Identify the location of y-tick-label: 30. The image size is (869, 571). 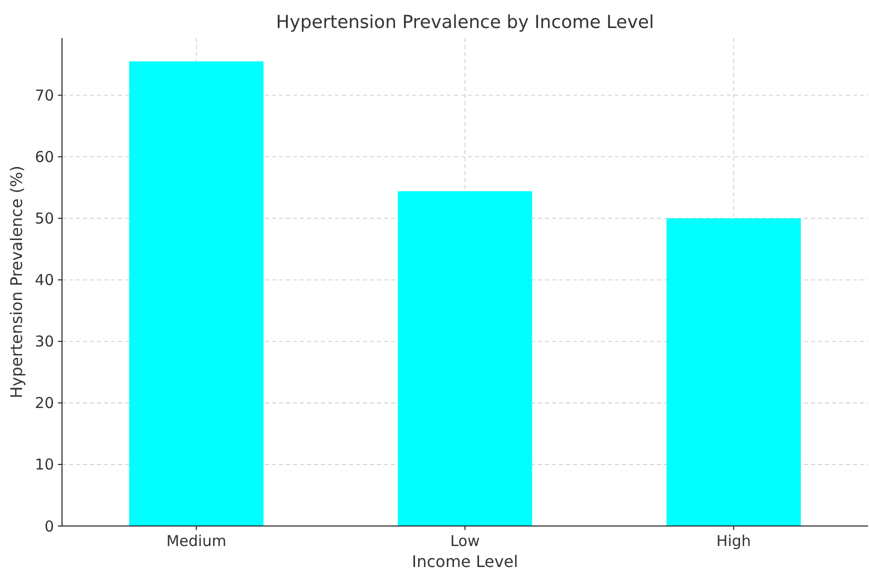
(44, 341).